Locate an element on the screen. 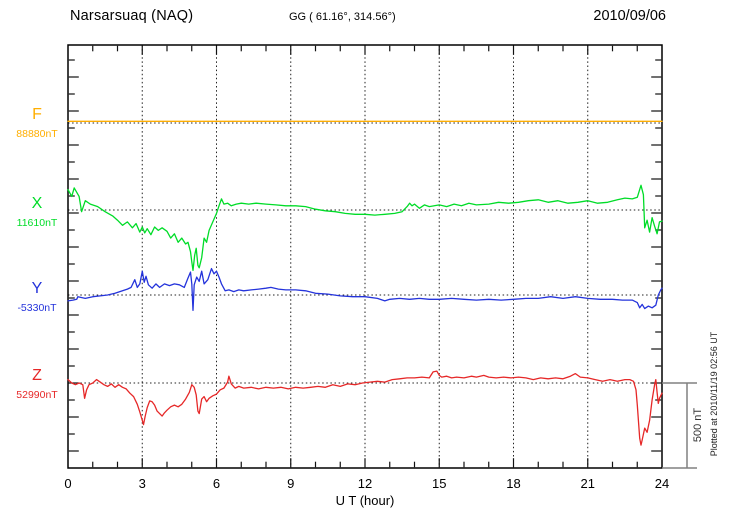 The width and height of the screenshot is (730, 520). series-z-label: Z 52990nT is located at coordinates (37, 384).